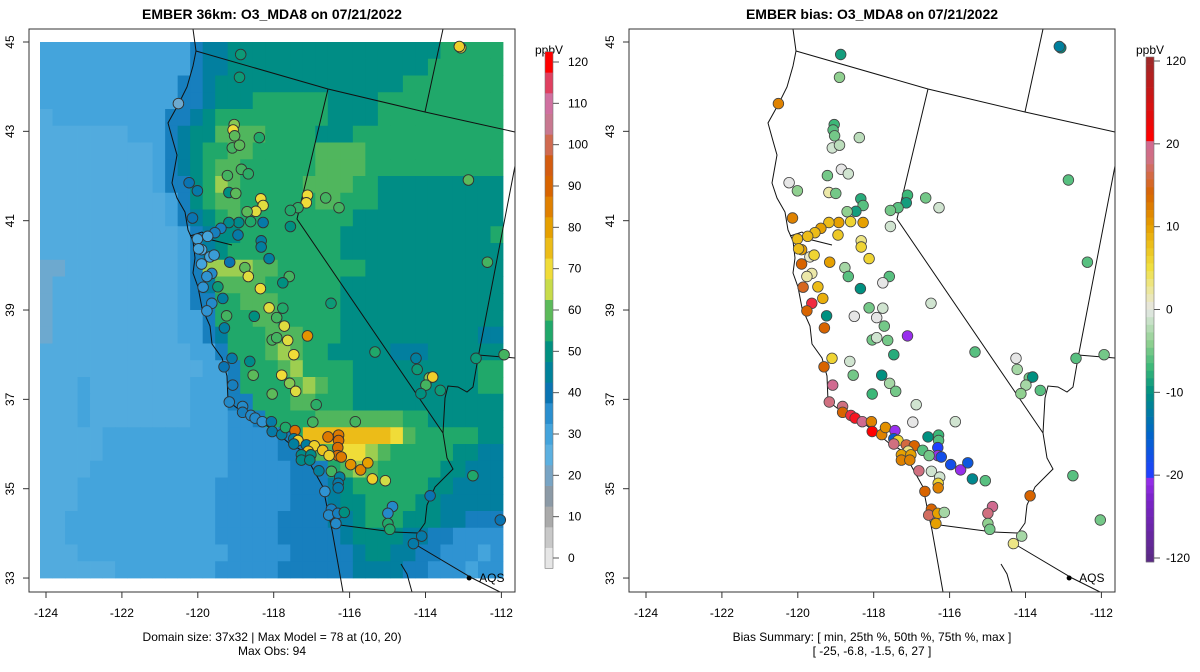 The image size is (1200, 672). I want to click on state-border, so click(1078, 299).